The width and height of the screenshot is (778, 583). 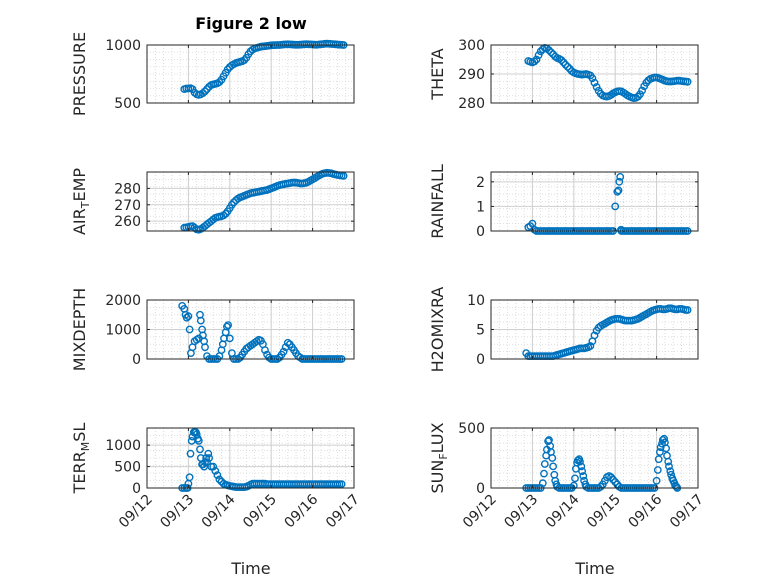 What do you see at coordinates (687, 512) in the screenshot?
I see `x-tick-label: 09/17` at bounding box center [687, 512].